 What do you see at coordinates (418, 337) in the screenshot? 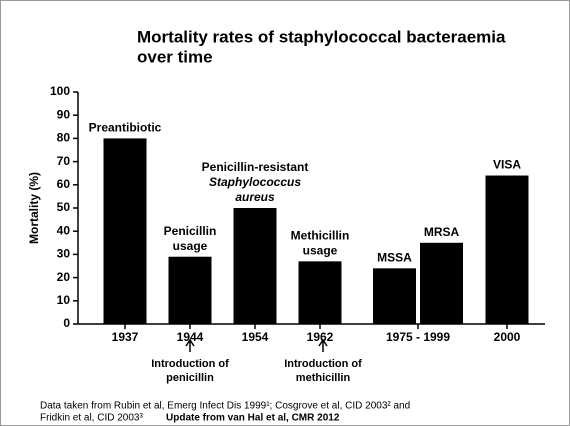
I see `x-tick-label: 1975 - 1999` at bounding box center [418, 337].